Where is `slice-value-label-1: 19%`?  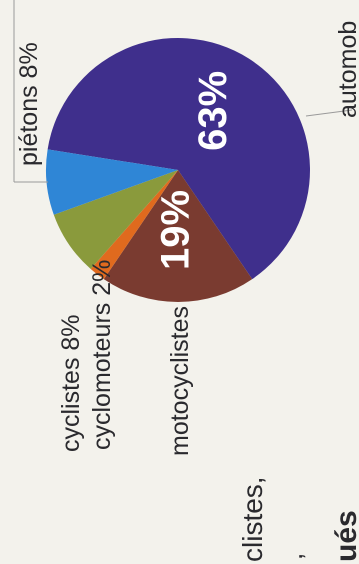 slice-value-label-1: 19% is located at coordinates (176, 230).